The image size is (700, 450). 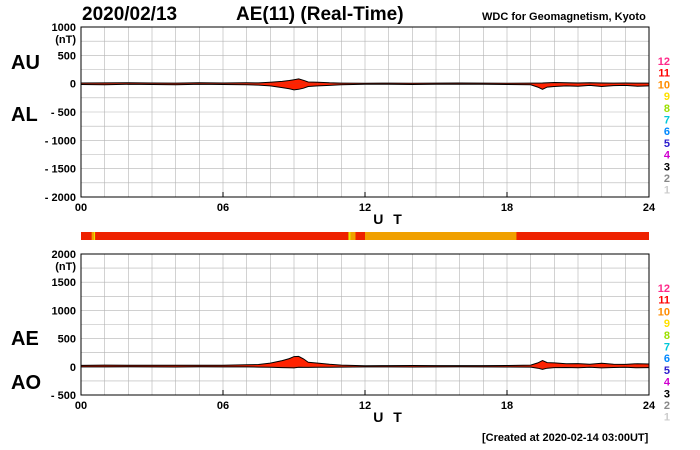 I want to click on series-line-au, so click(x=364, y=81).